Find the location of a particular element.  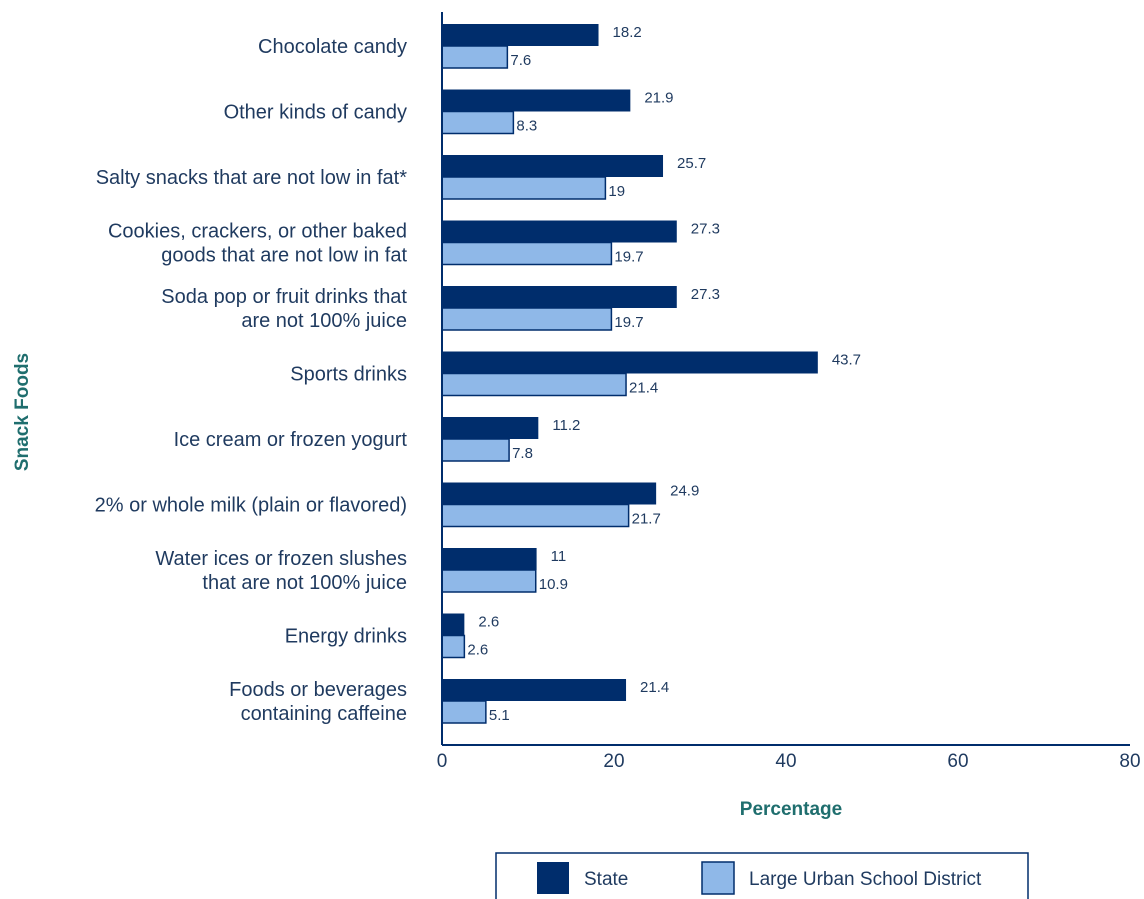

category-label-line: Foods or beverages is located at coordinates (318, 690).